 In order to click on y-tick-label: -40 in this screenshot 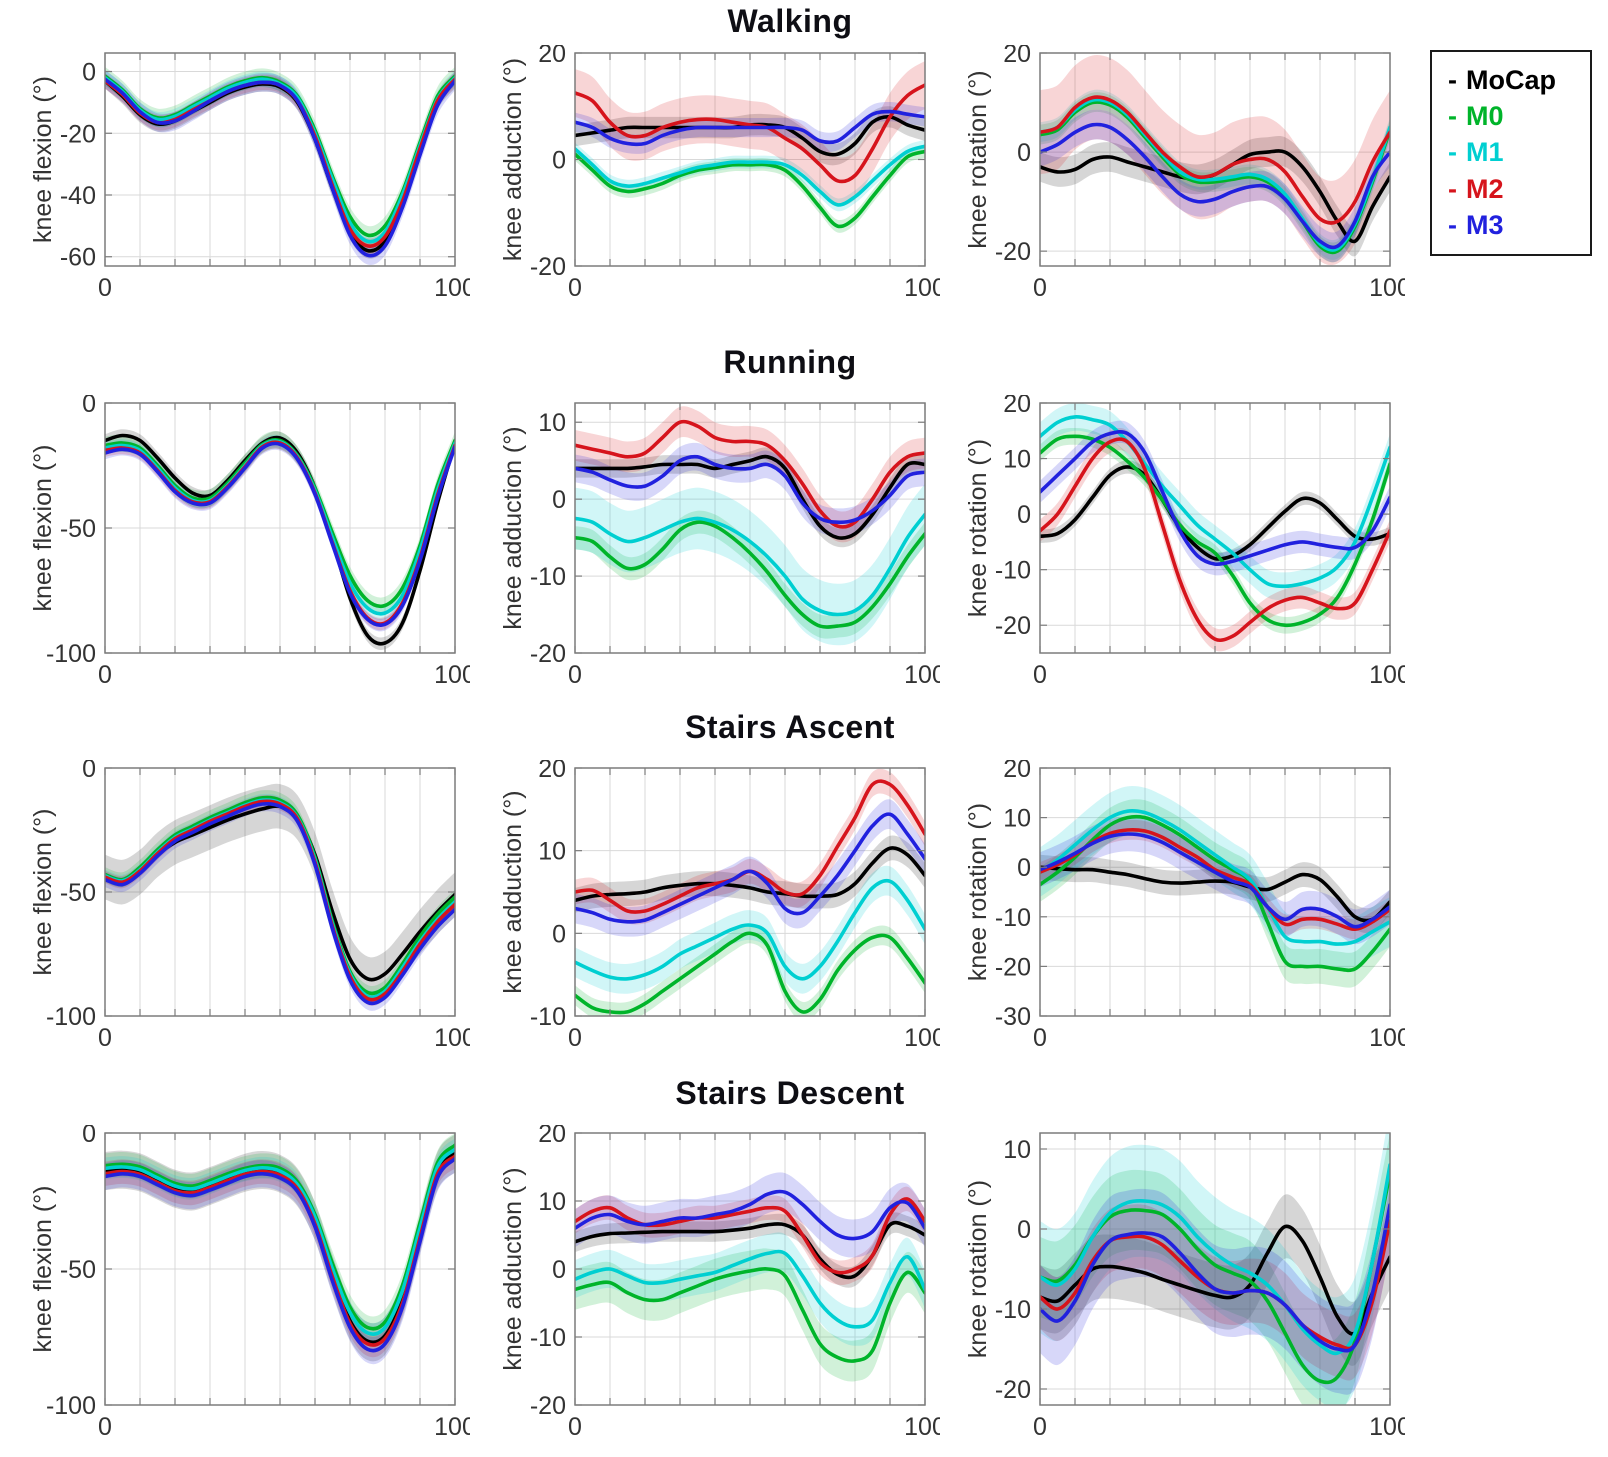, I will do `click(78, 196)`.